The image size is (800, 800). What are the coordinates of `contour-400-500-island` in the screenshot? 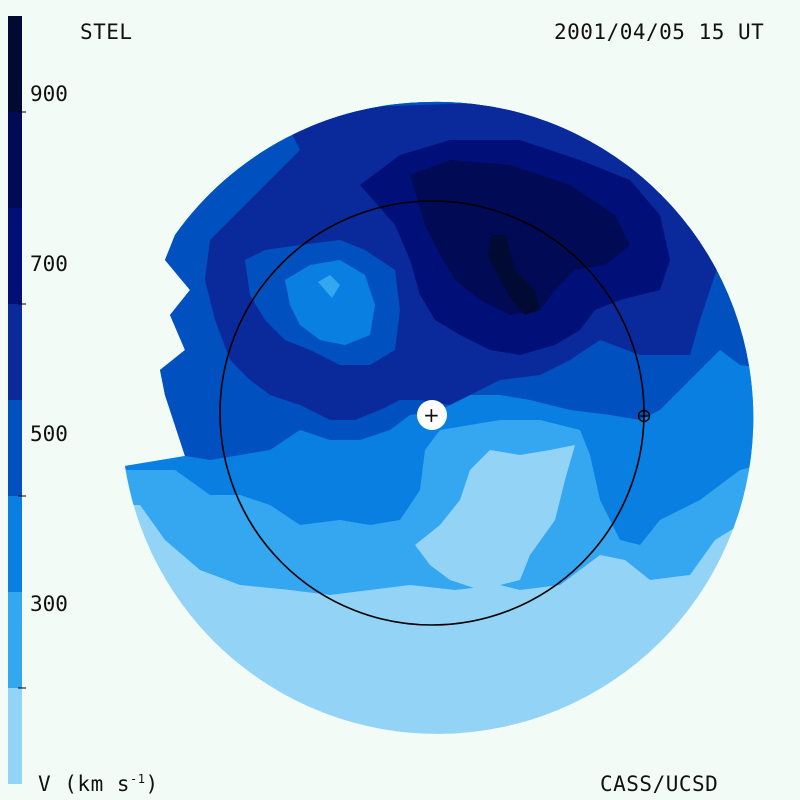 It's located at (330, 302).